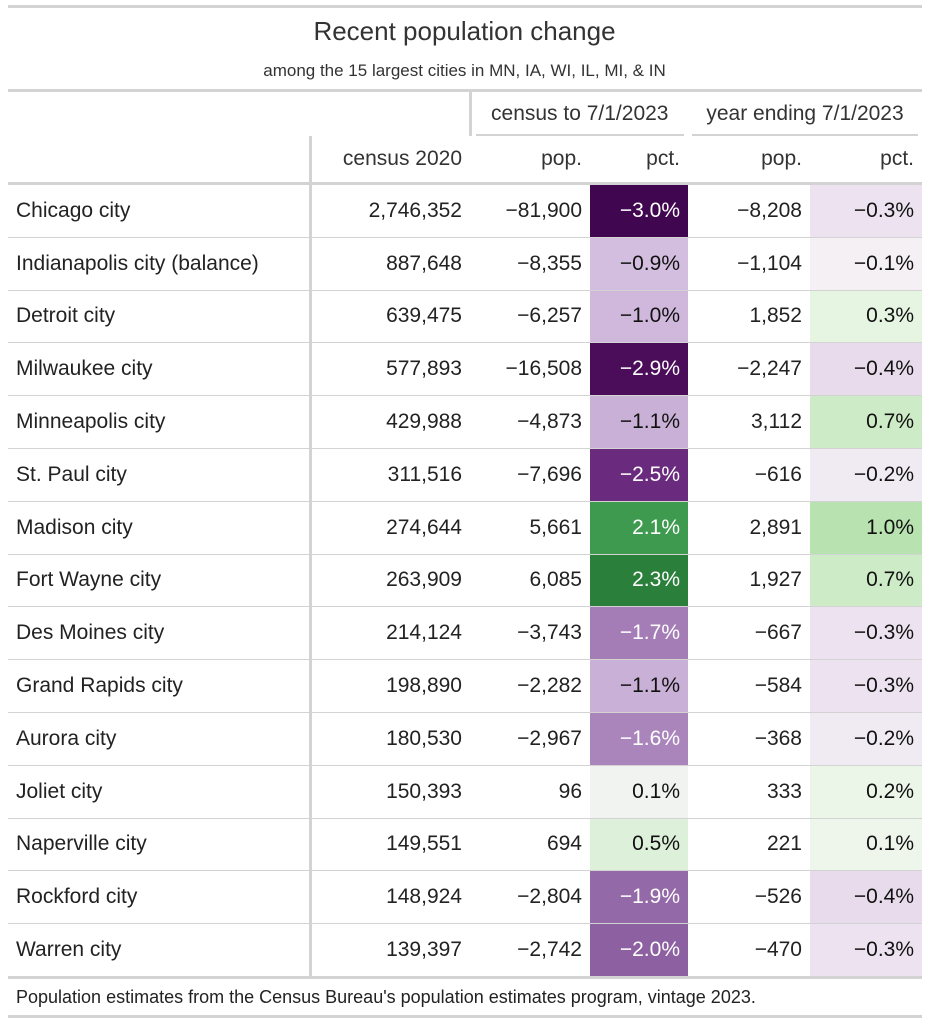 The image size is (929, 1024). Describe the element at coordinates (749, 160) in the screenshot. I see `column-header: pop.` at that location.